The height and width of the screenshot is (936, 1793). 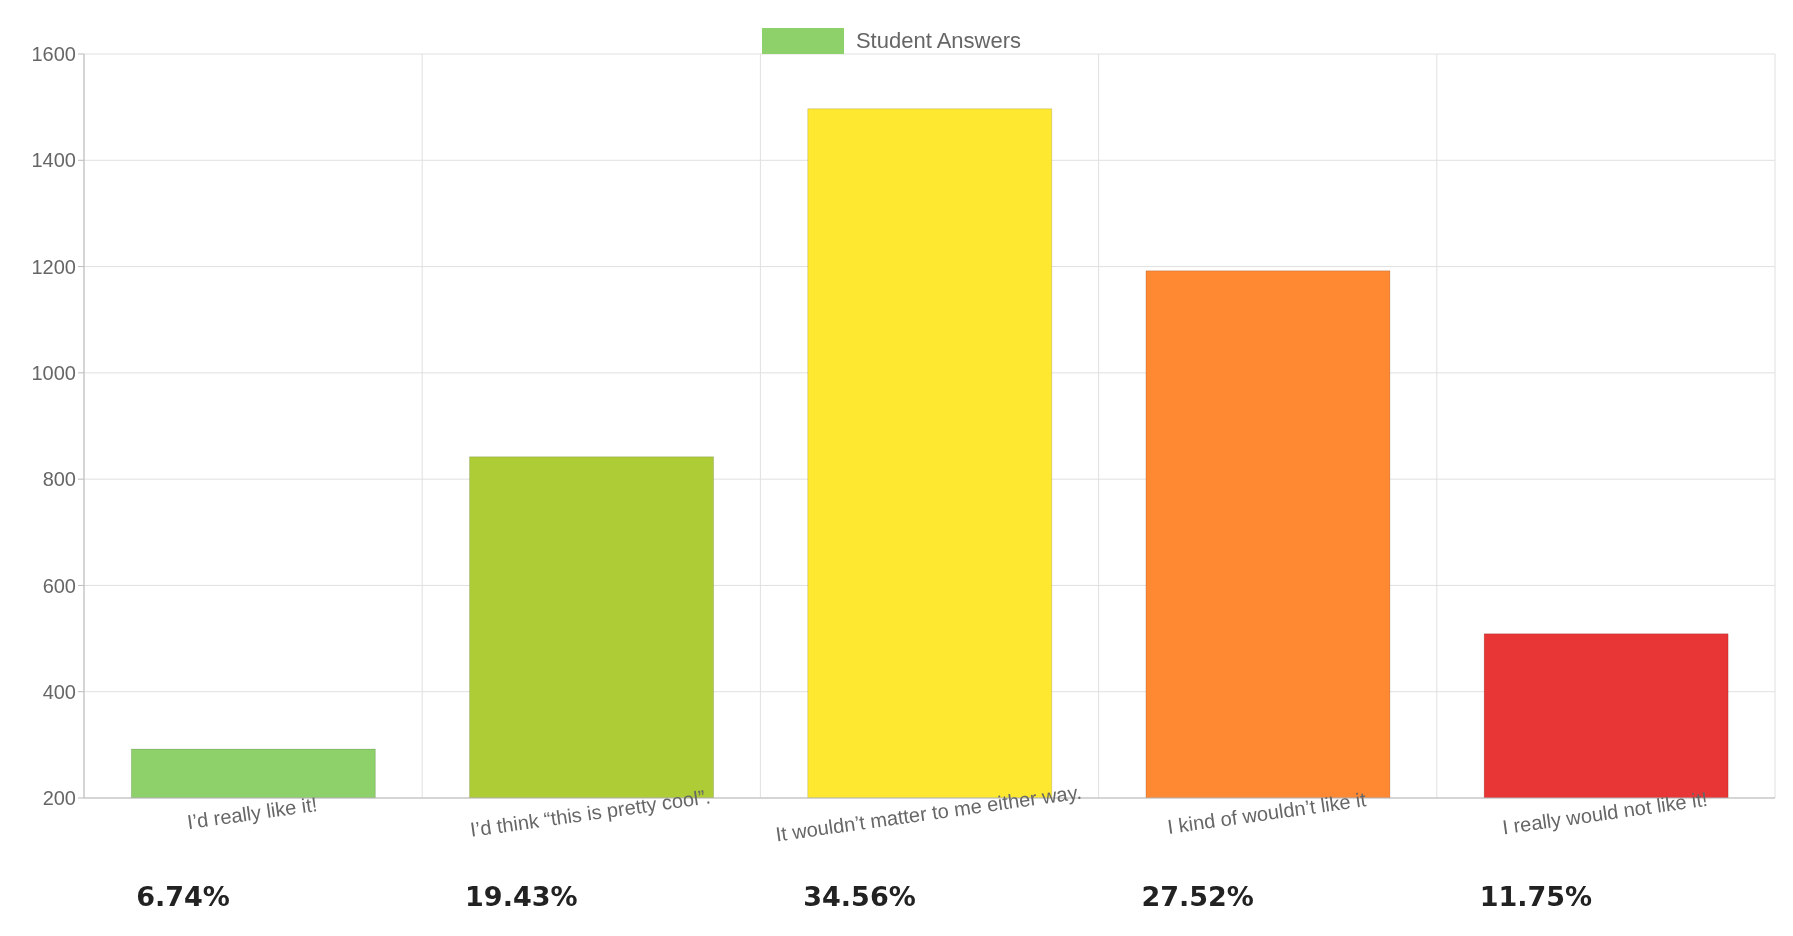 What do you see at coordinates (1267, 813) in the screenshot?
I see `x-tick-label: I kind of wouldn’t like it` at bounding box center [1267, 813].